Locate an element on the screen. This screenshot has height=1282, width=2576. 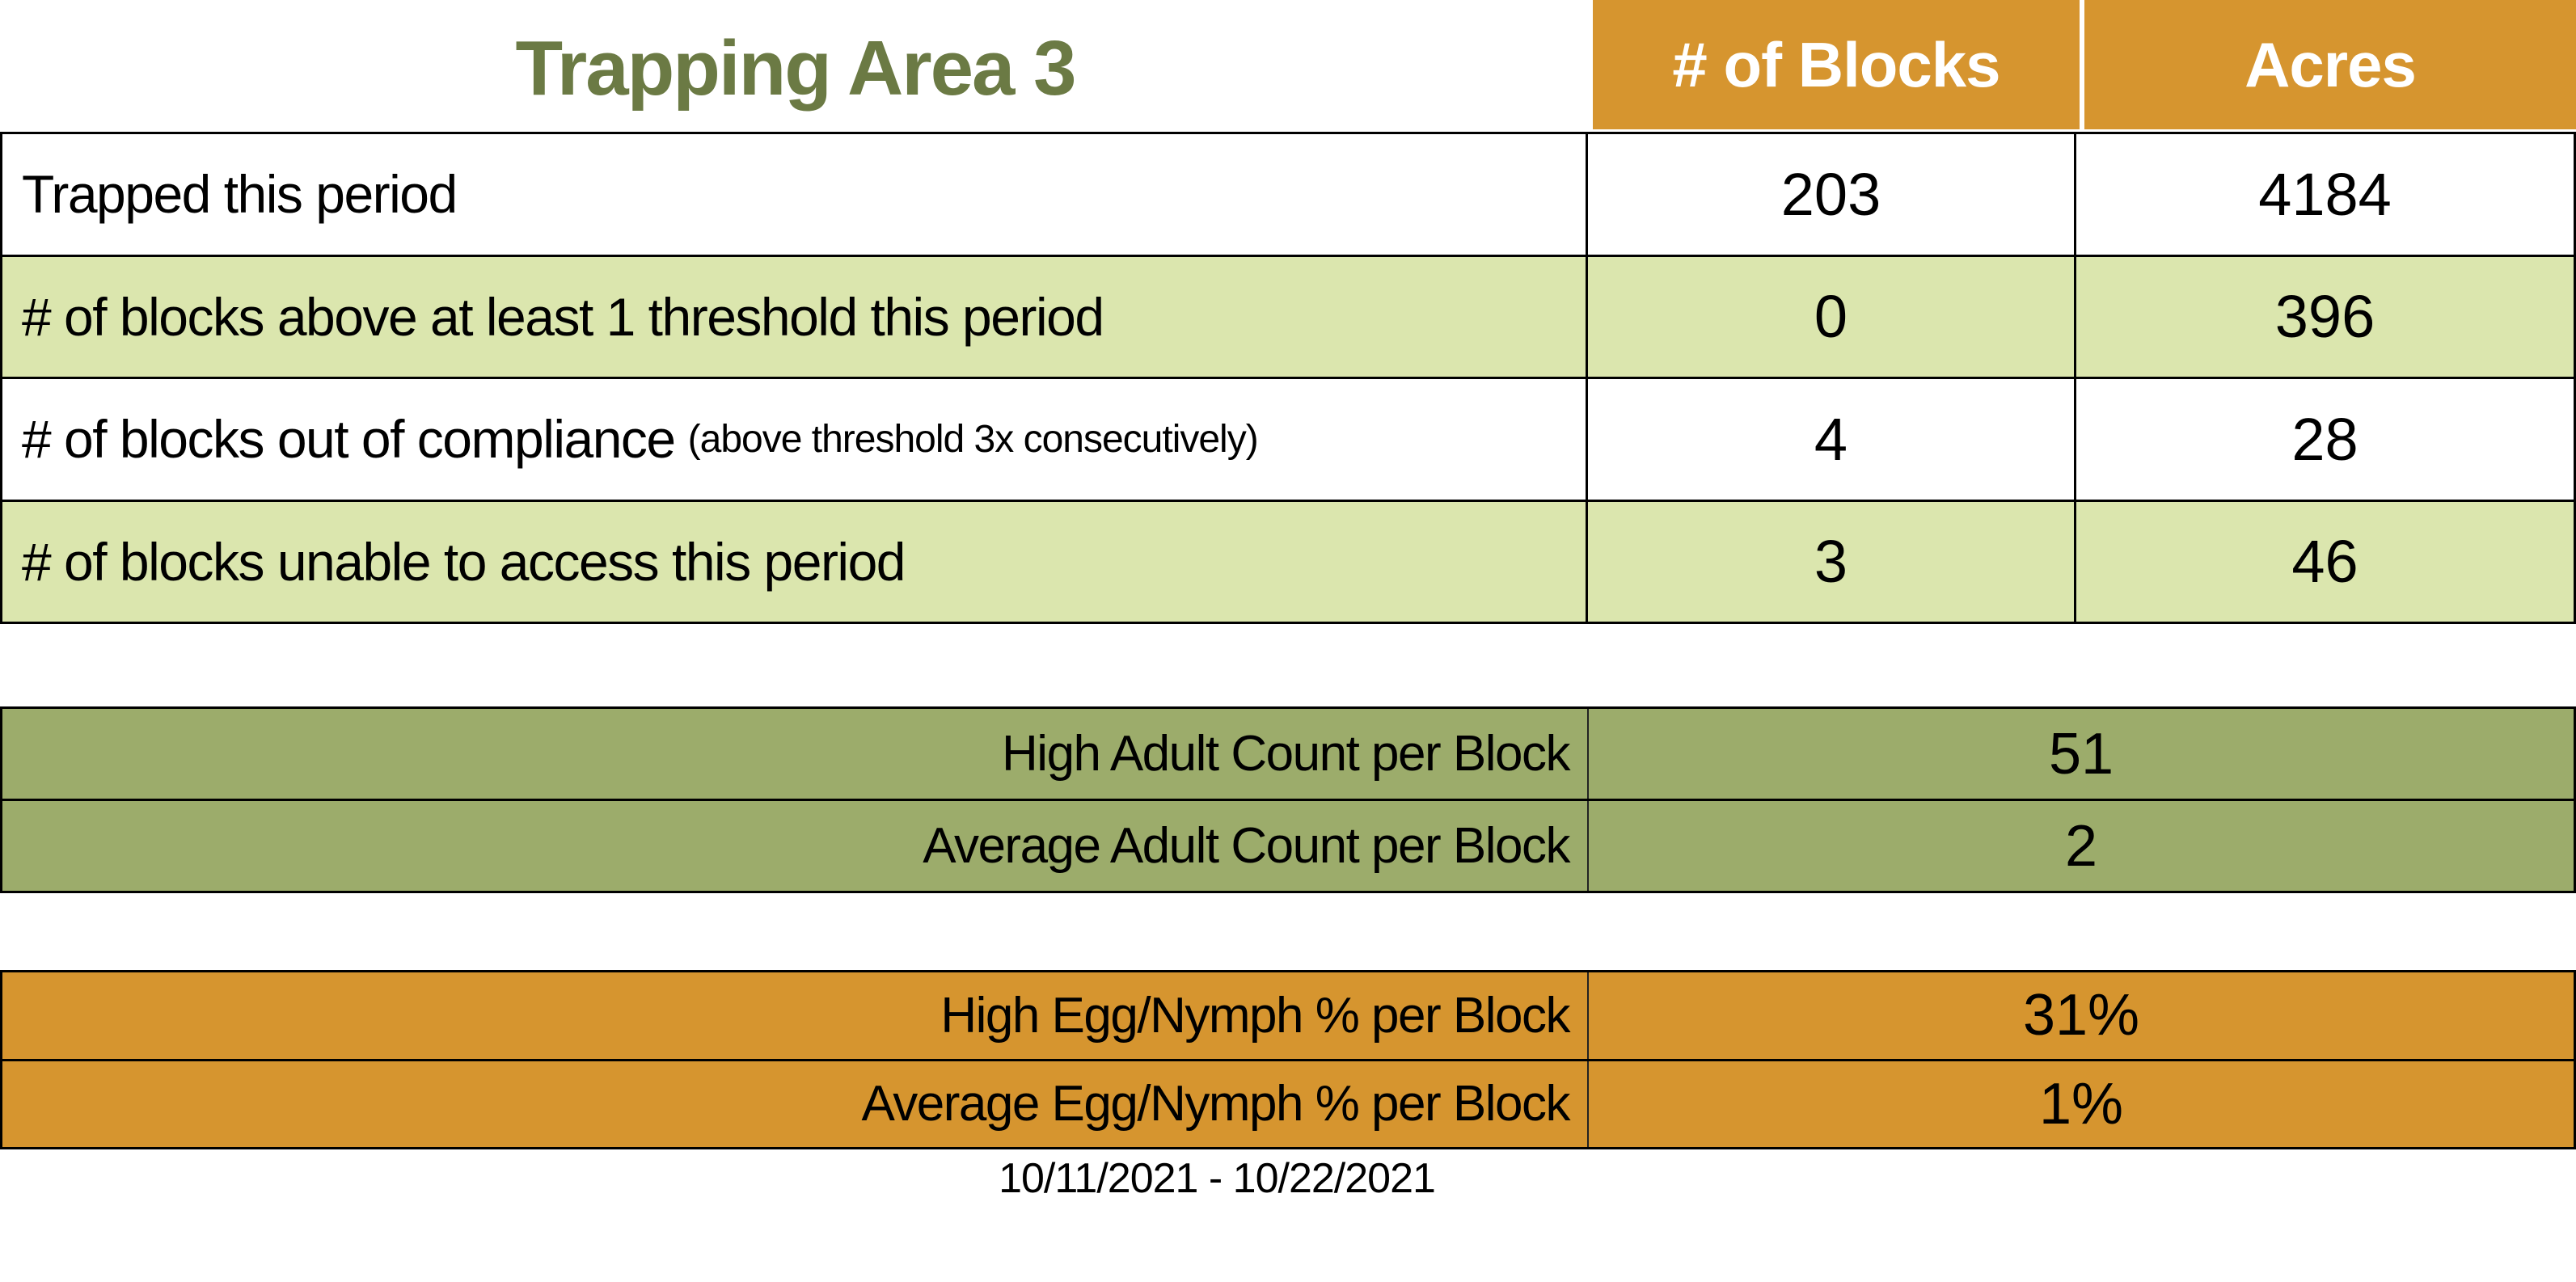
row-label-text: Trapped this period is located at coordinates (240, 195).